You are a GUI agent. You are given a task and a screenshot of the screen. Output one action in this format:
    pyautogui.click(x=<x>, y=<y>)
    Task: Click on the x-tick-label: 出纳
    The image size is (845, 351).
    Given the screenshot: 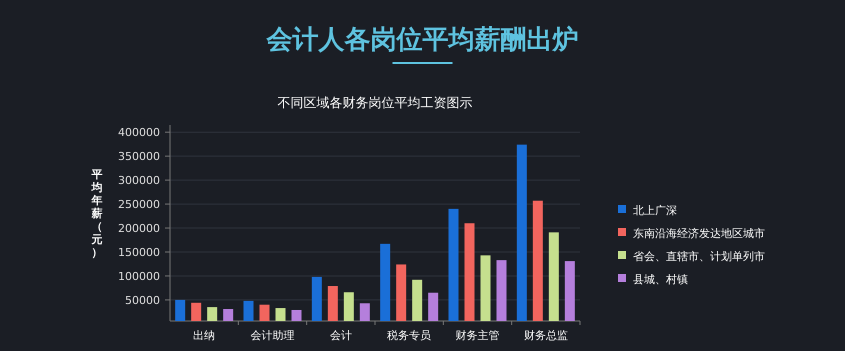 What is the action you would take?
    pyautogui.click(x=204, y=335)
    